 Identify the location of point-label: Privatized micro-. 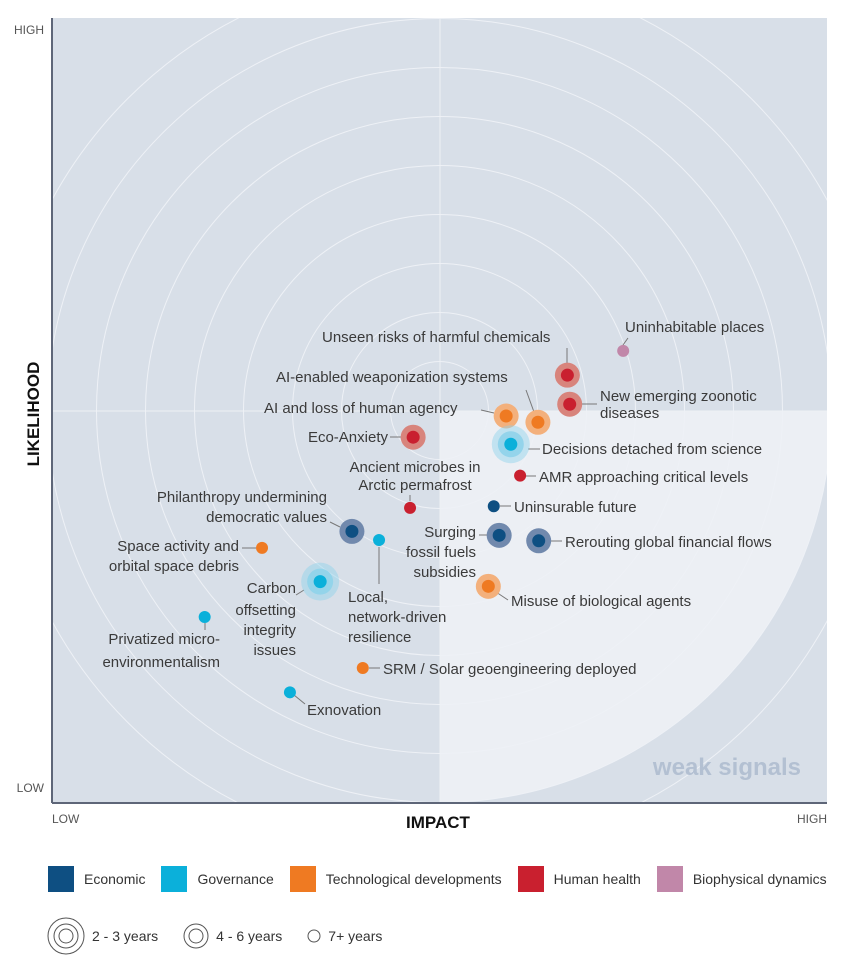
(164, 639).